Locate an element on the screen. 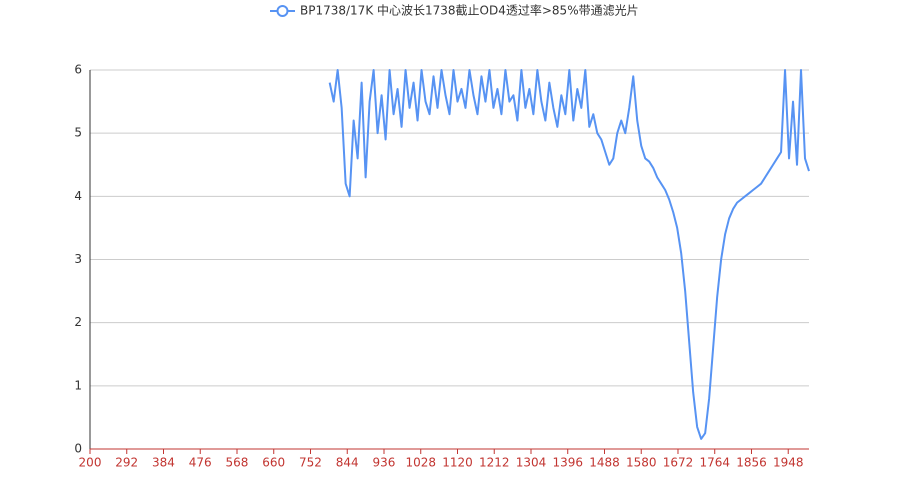 The image size is (900, 504). x-tick-label: 1948 is located at coordinates (788, 463).